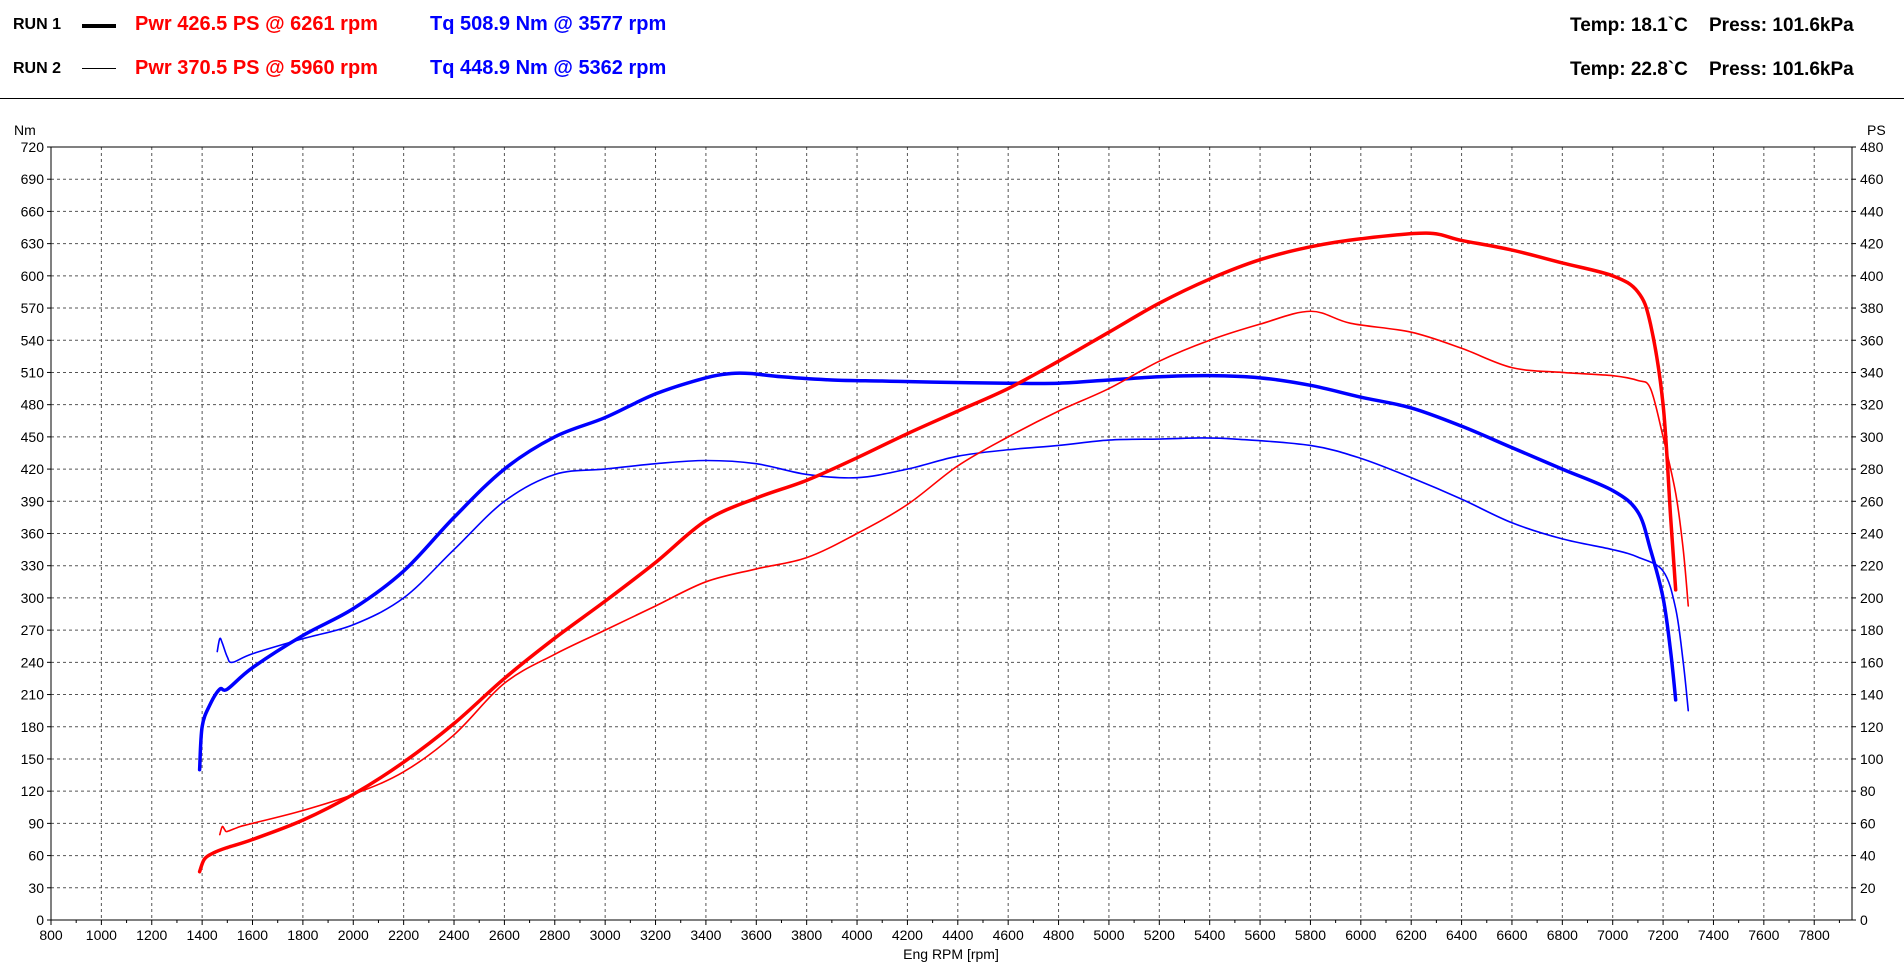 The image size is (1904, 969). What do you see at coordinates (33, 759) in the screenshot?
I see `y-left-tick-label: 150` at bounding box center [33, 759].